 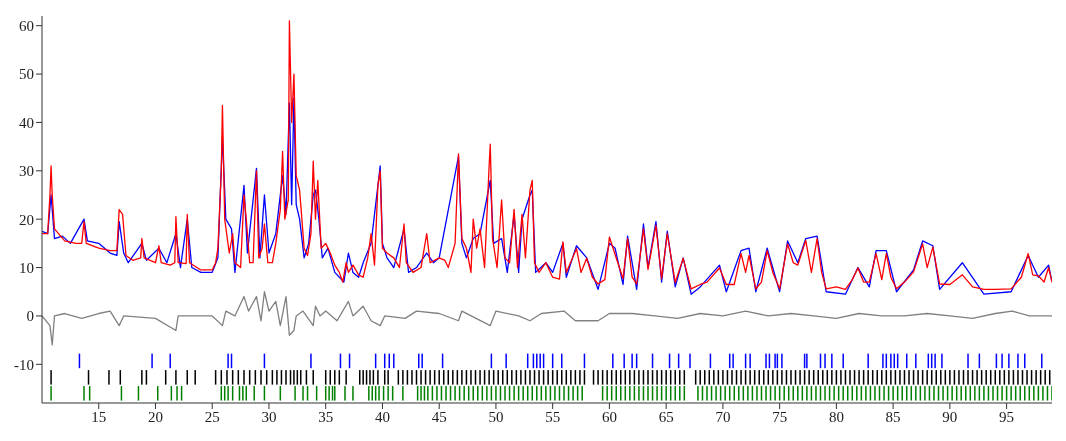 What do you see at coordinates (24, 364) in the screenshot?
I see `y-tick-label: -10` at bounding box center [24, 364].